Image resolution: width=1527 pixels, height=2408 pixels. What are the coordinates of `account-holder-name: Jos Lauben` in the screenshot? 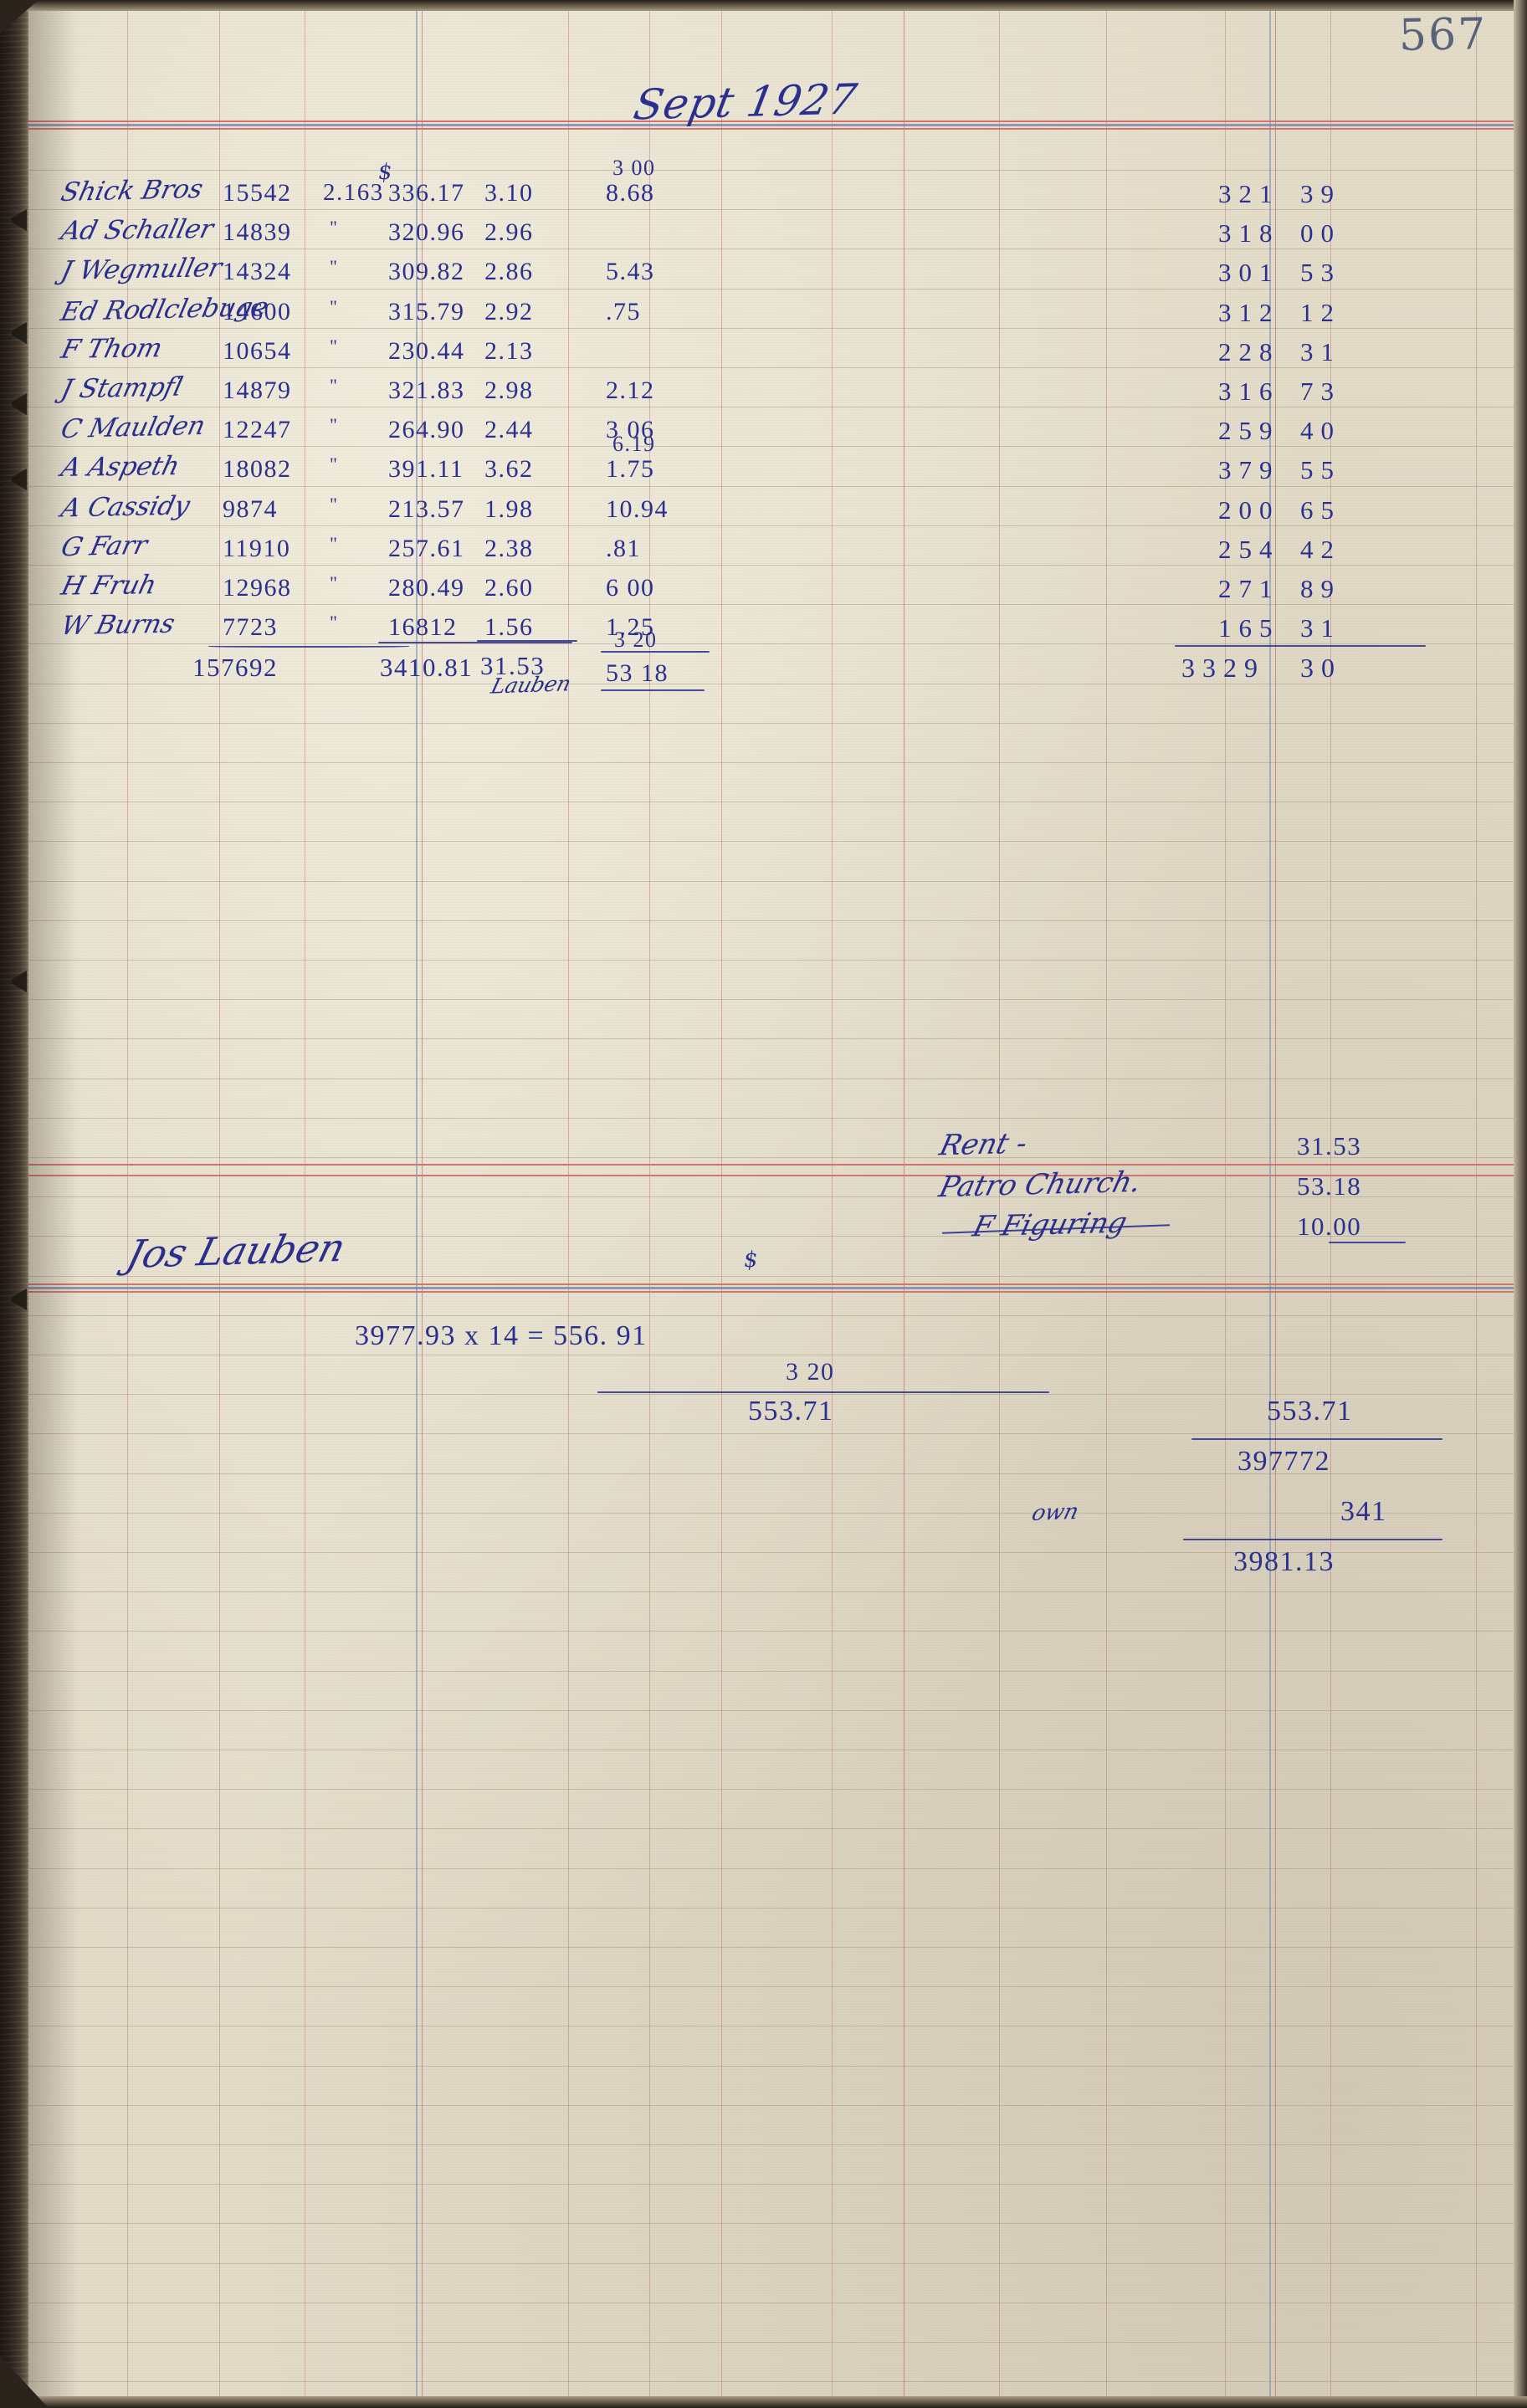 It's located at (236, 1251).